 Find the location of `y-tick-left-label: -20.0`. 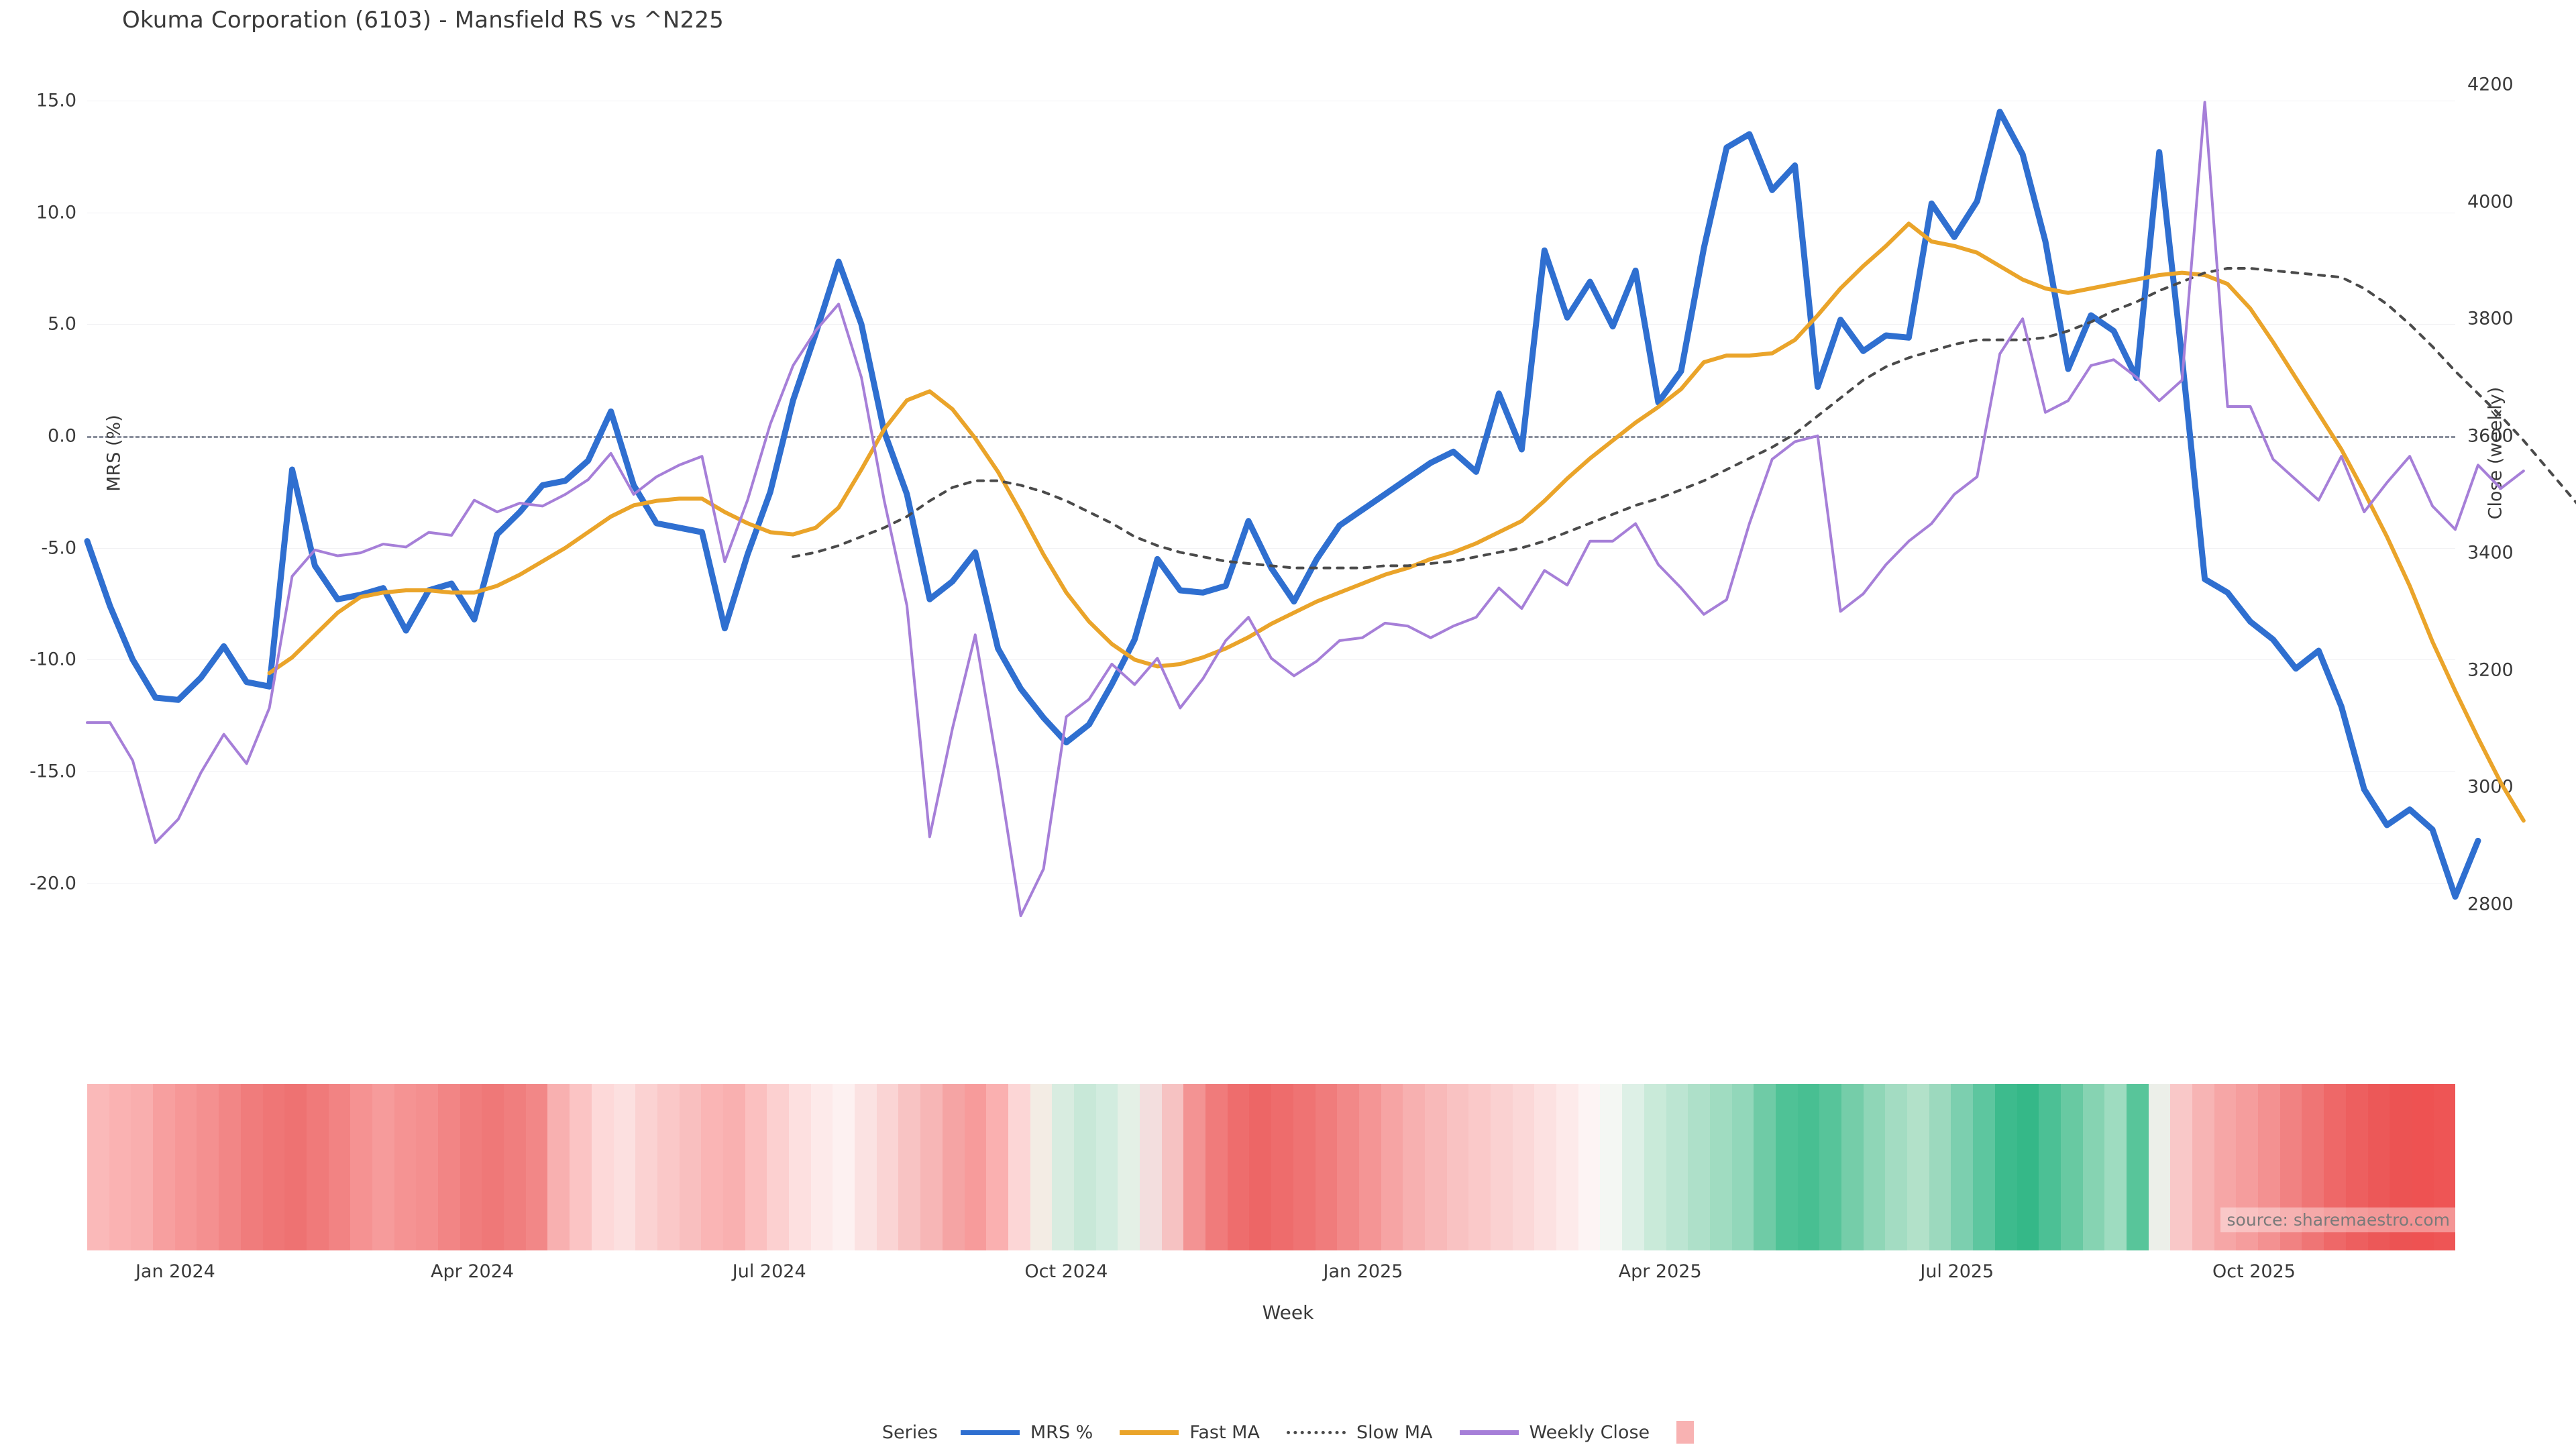

y-tick-left-label: -20.0 is located at coordinates (53, 883).